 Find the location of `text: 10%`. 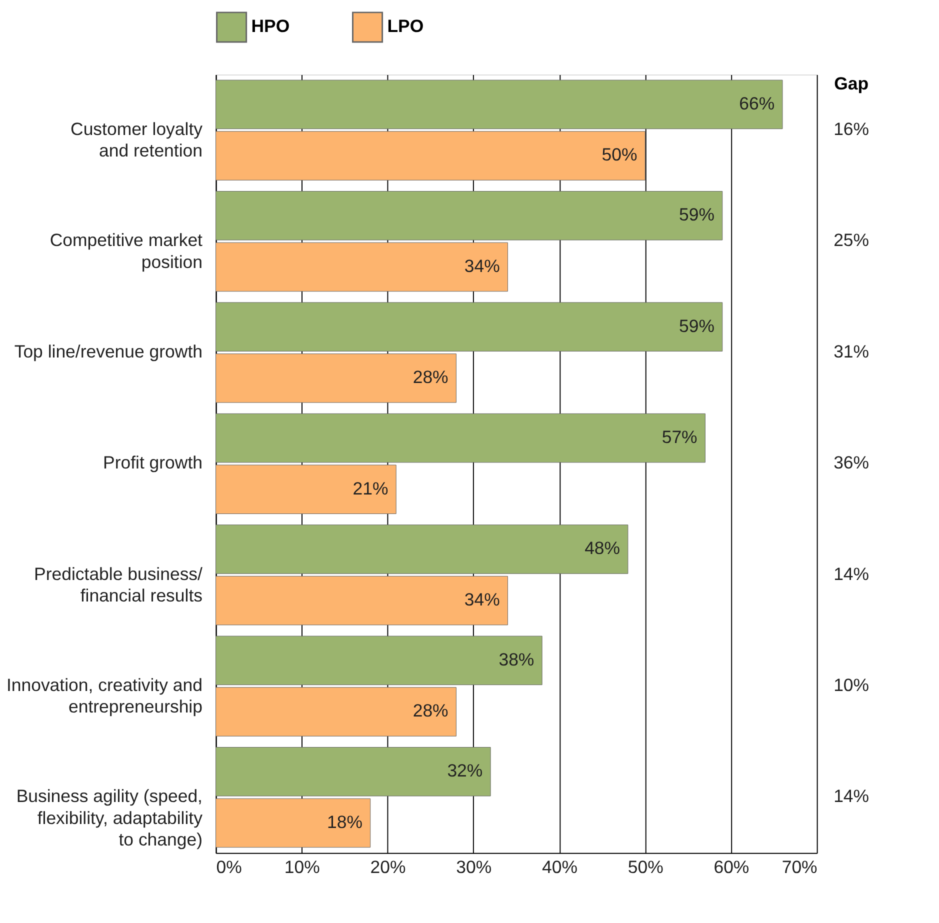

text: 10% is located at coordinates (852, 685).